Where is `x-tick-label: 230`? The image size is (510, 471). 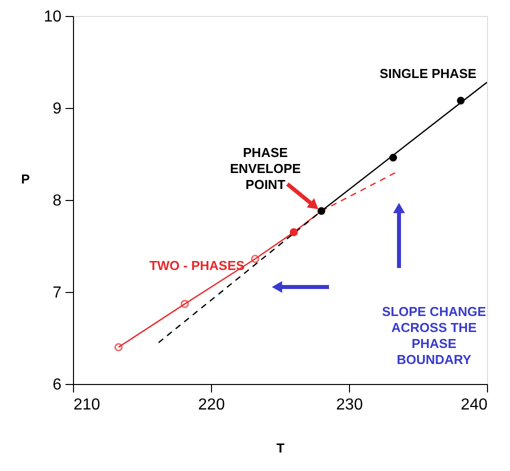 x-tick-label: 230 is located at coordinates (349, 405).